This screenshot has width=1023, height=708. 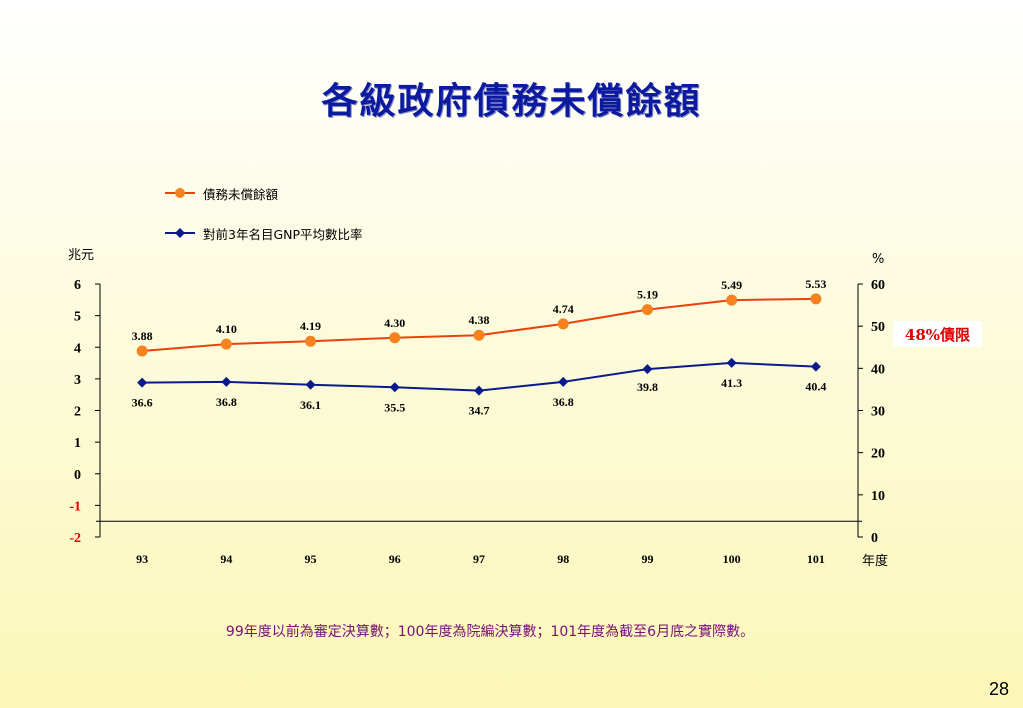 I want to click on right-axis-tick-label: 10, so click(x=878, y=496).